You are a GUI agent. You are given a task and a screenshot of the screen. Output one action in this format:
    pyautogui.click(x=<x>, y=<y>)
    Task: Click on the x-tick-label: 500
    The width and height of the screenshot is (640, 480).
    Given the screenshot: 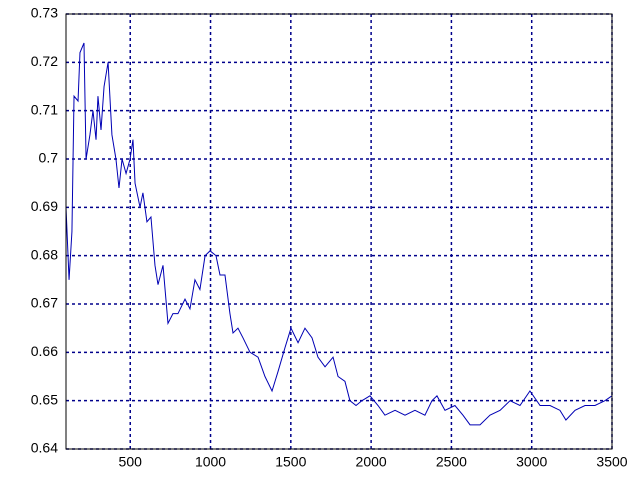 What is the action you would take?
    pyautogui.click(x=131, y=462)
    